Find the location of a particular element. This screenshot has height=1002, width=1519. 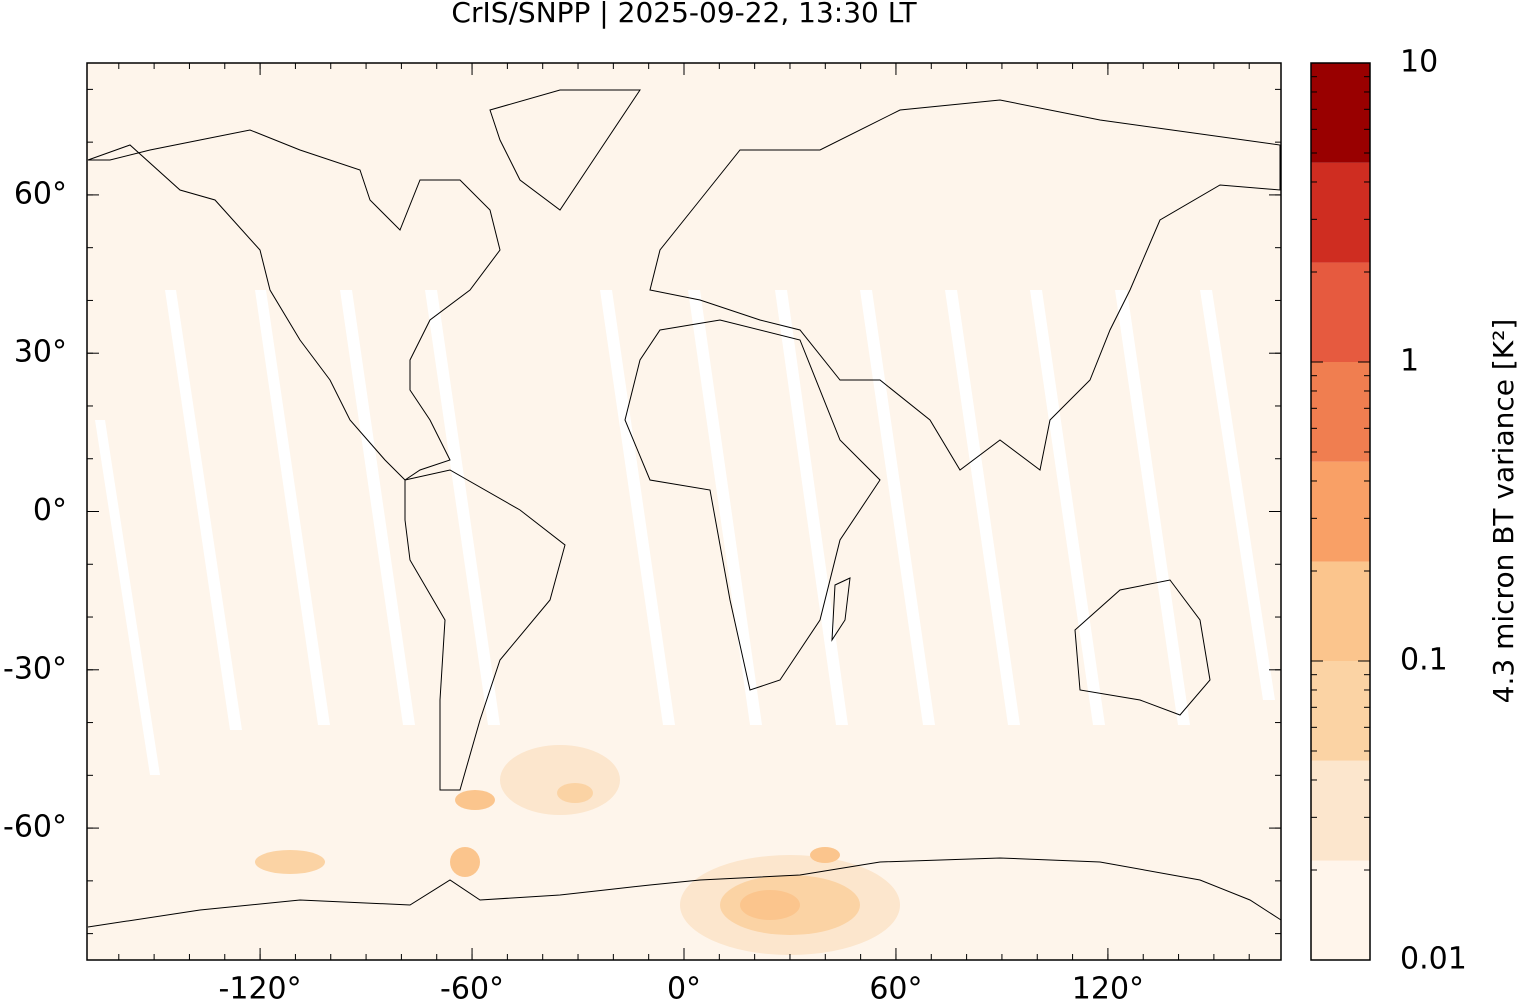

x-tick-label: 60° is located at coordinates (895, 987).